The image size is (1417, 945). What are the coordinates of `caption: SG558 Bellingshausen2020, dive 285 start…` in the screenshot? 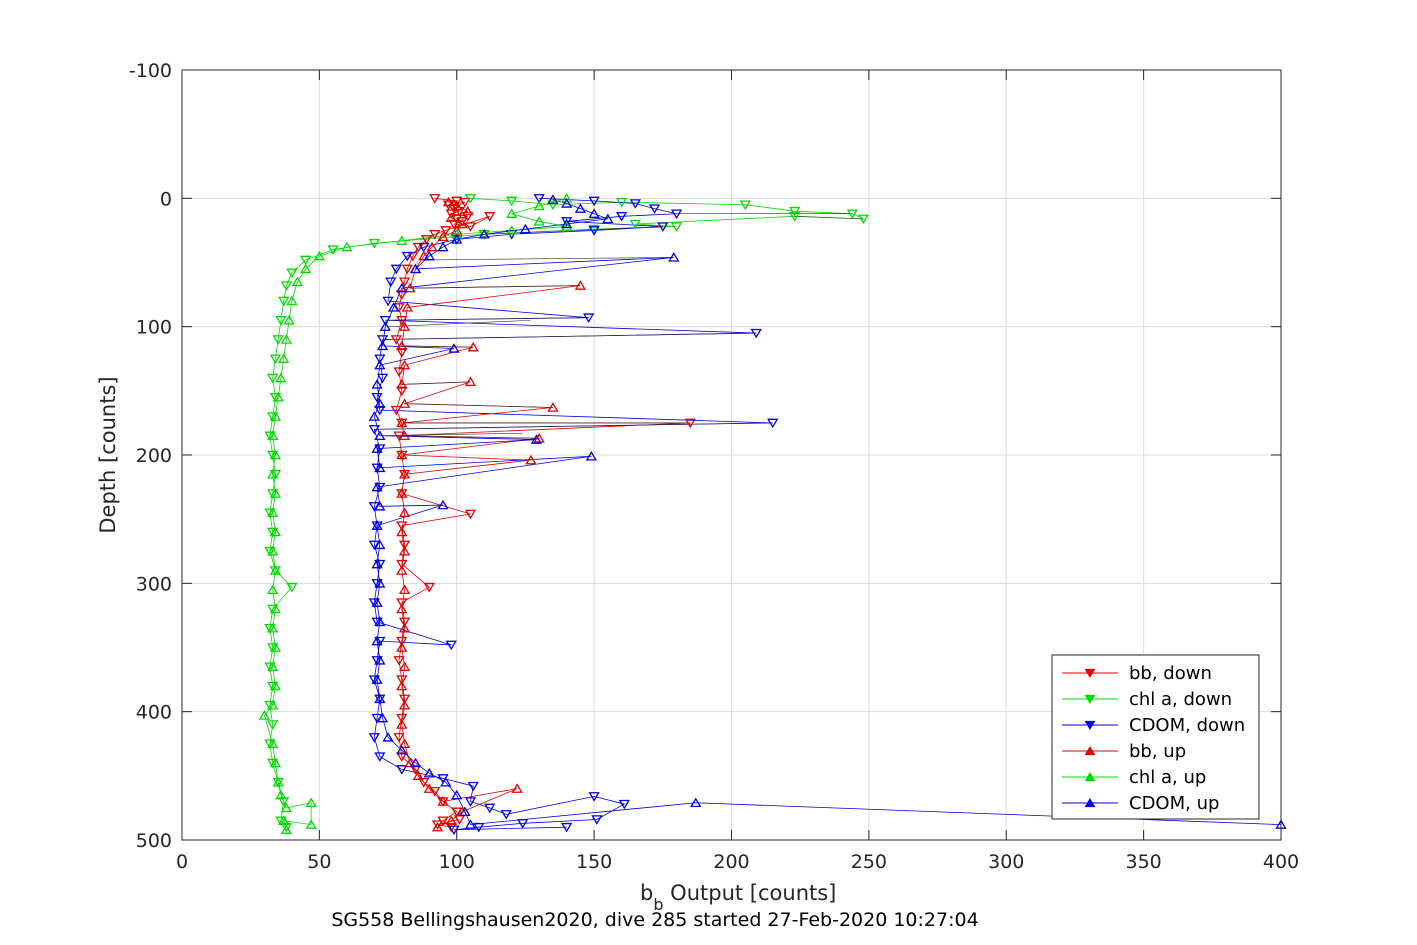 It's located at (654, 920).